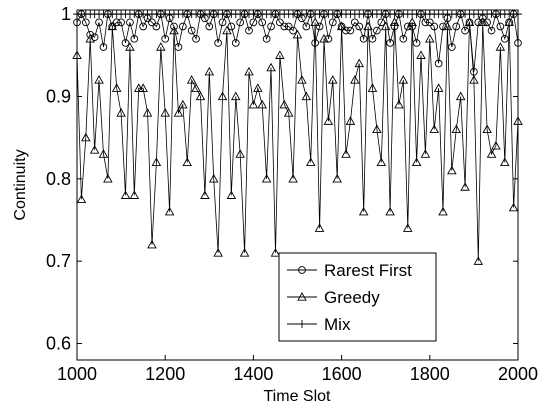 The height and width of the screenshot is (409, 551). Describe the element at coordinates (58, 179) in the screenshot. I see `y-tick-label: 0.8` at that location.